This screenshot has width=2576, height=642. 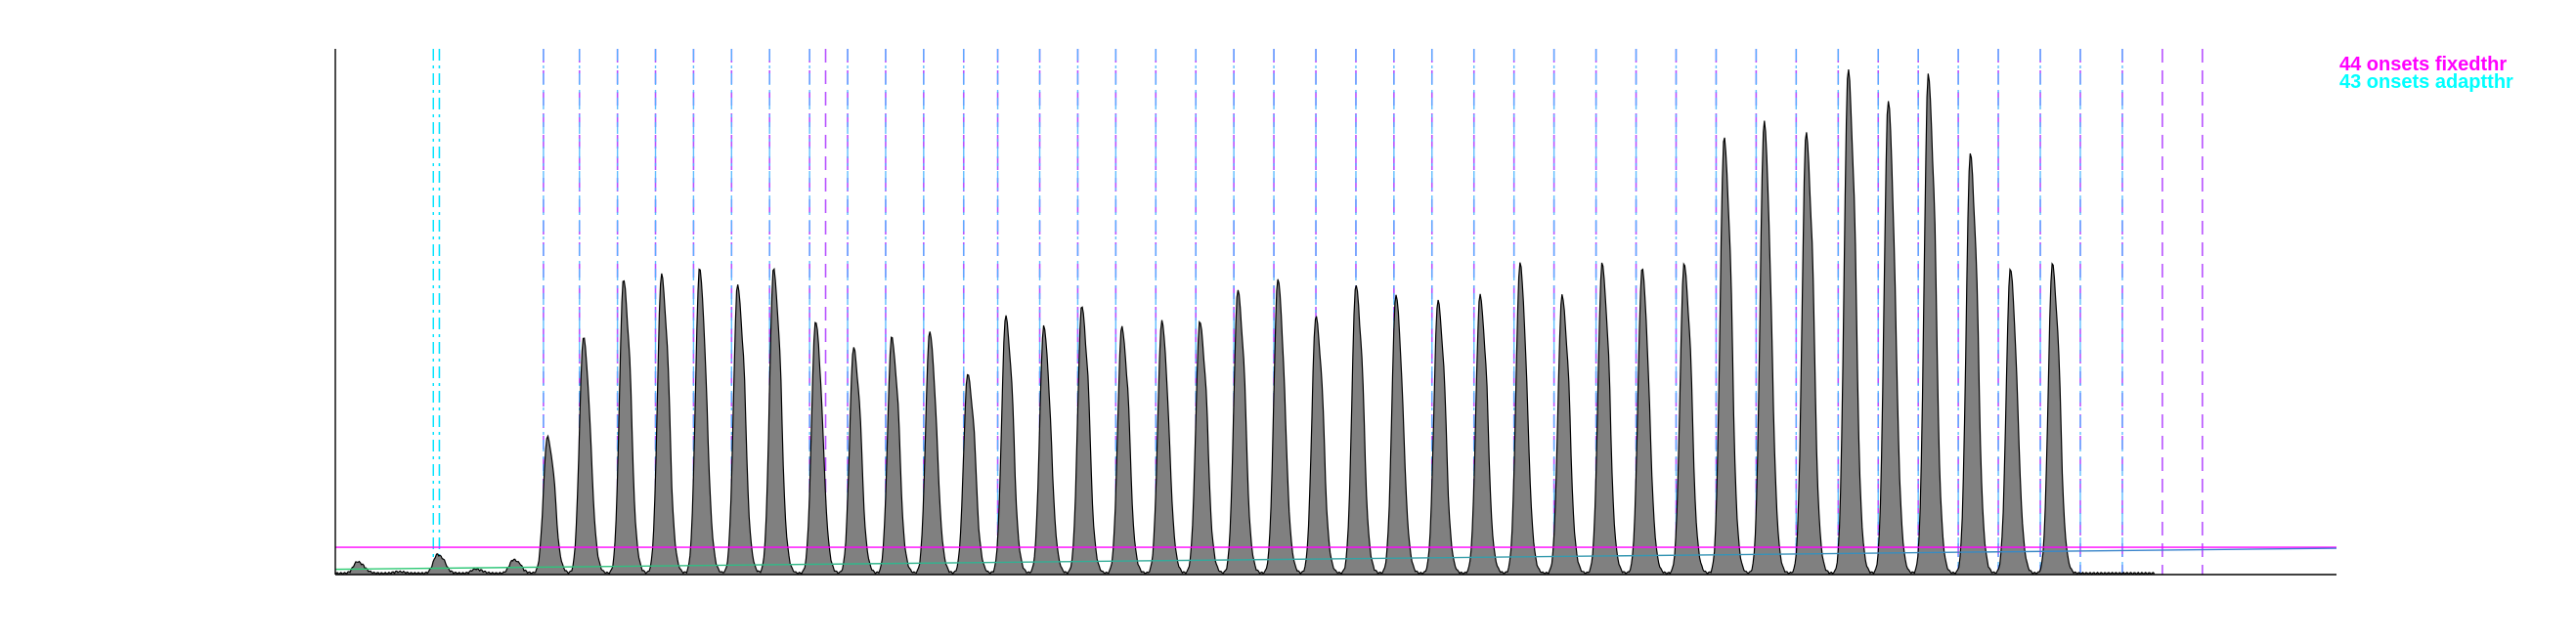 I want to click on adaptive-threshold-line, so click(x=1335, y=559).